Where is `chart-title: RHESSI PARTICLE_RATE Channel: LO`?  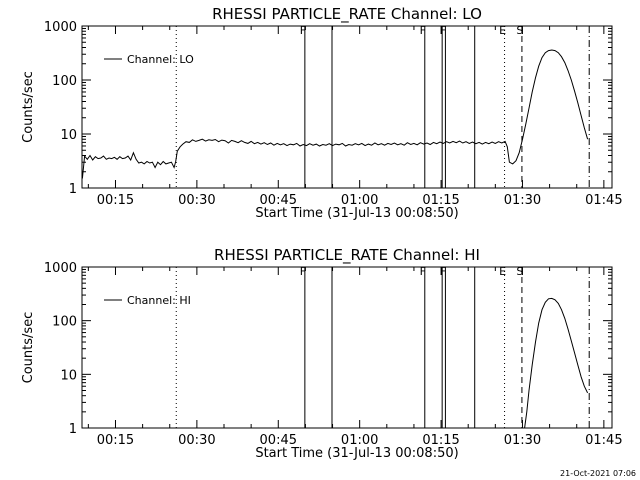 chart-title: RHESSI PARTICLE_RATE Channel: LO is located at coordinates (347, 14).